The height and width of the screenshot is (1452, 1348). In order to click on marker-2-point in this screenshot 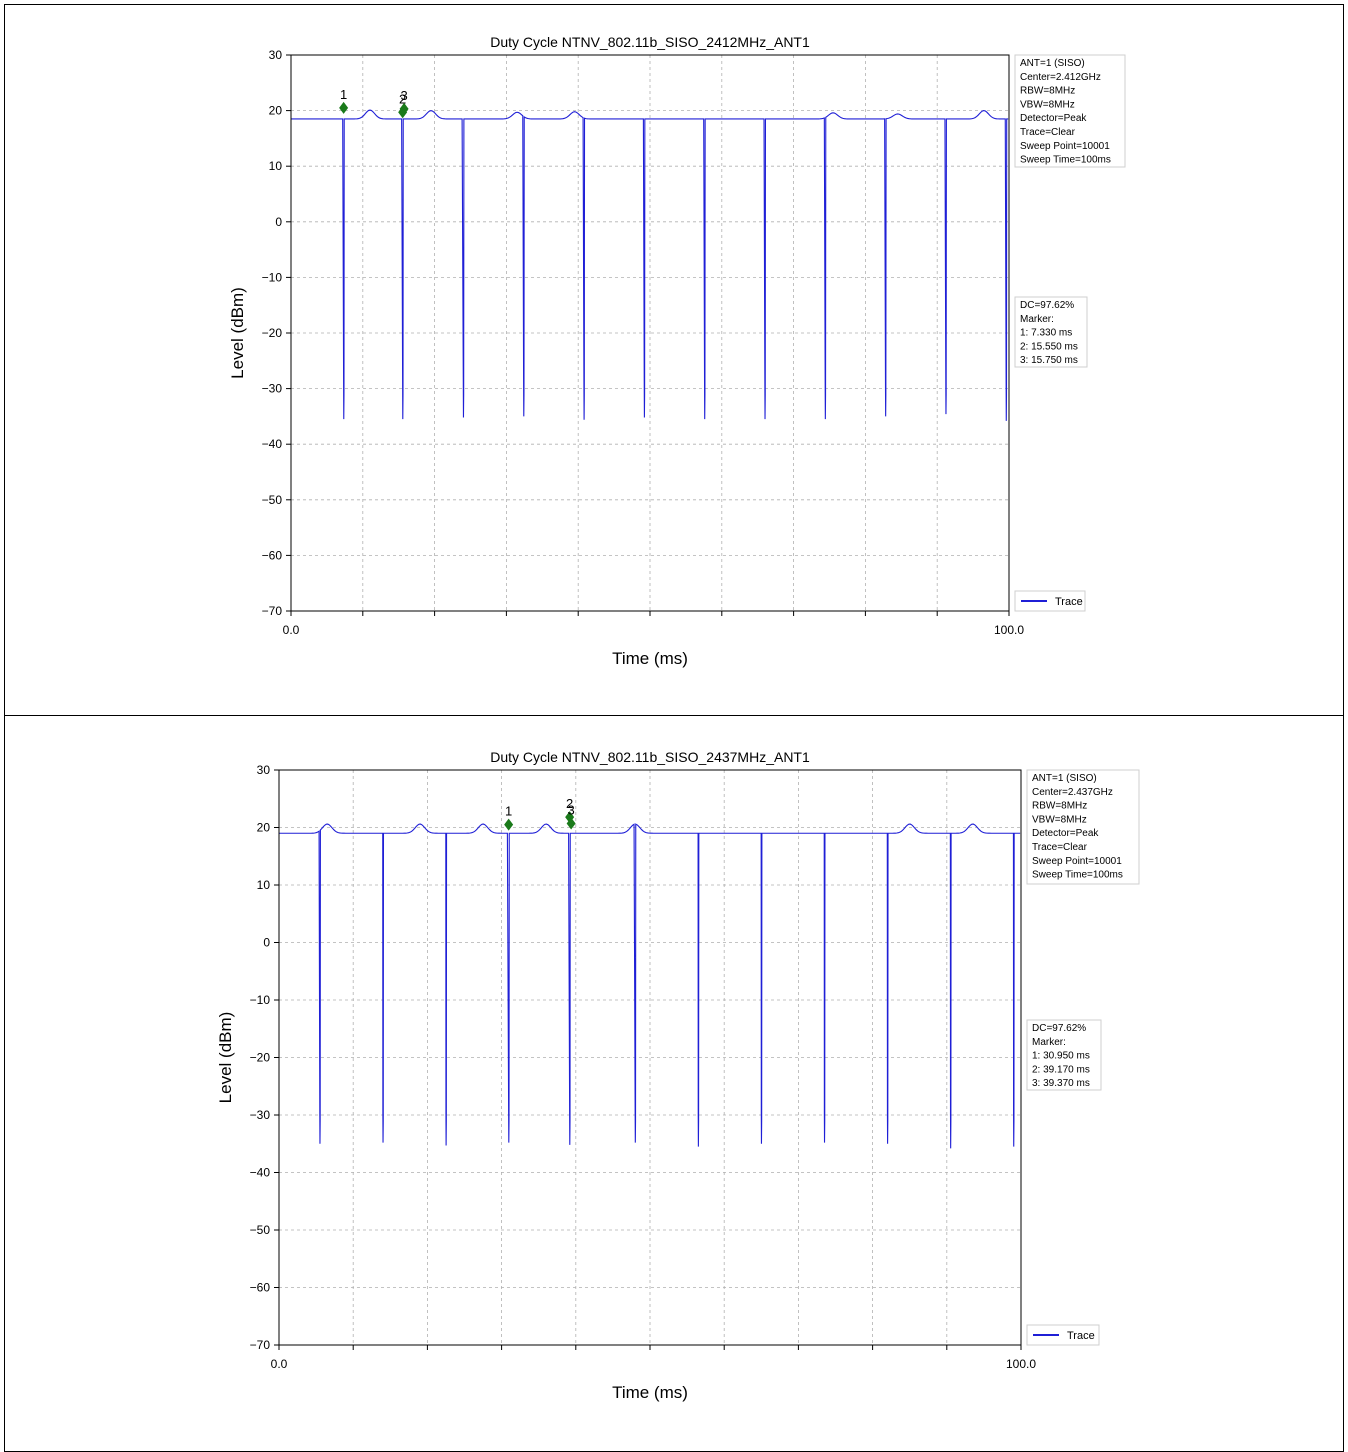, I will do `click(570, 817)`.